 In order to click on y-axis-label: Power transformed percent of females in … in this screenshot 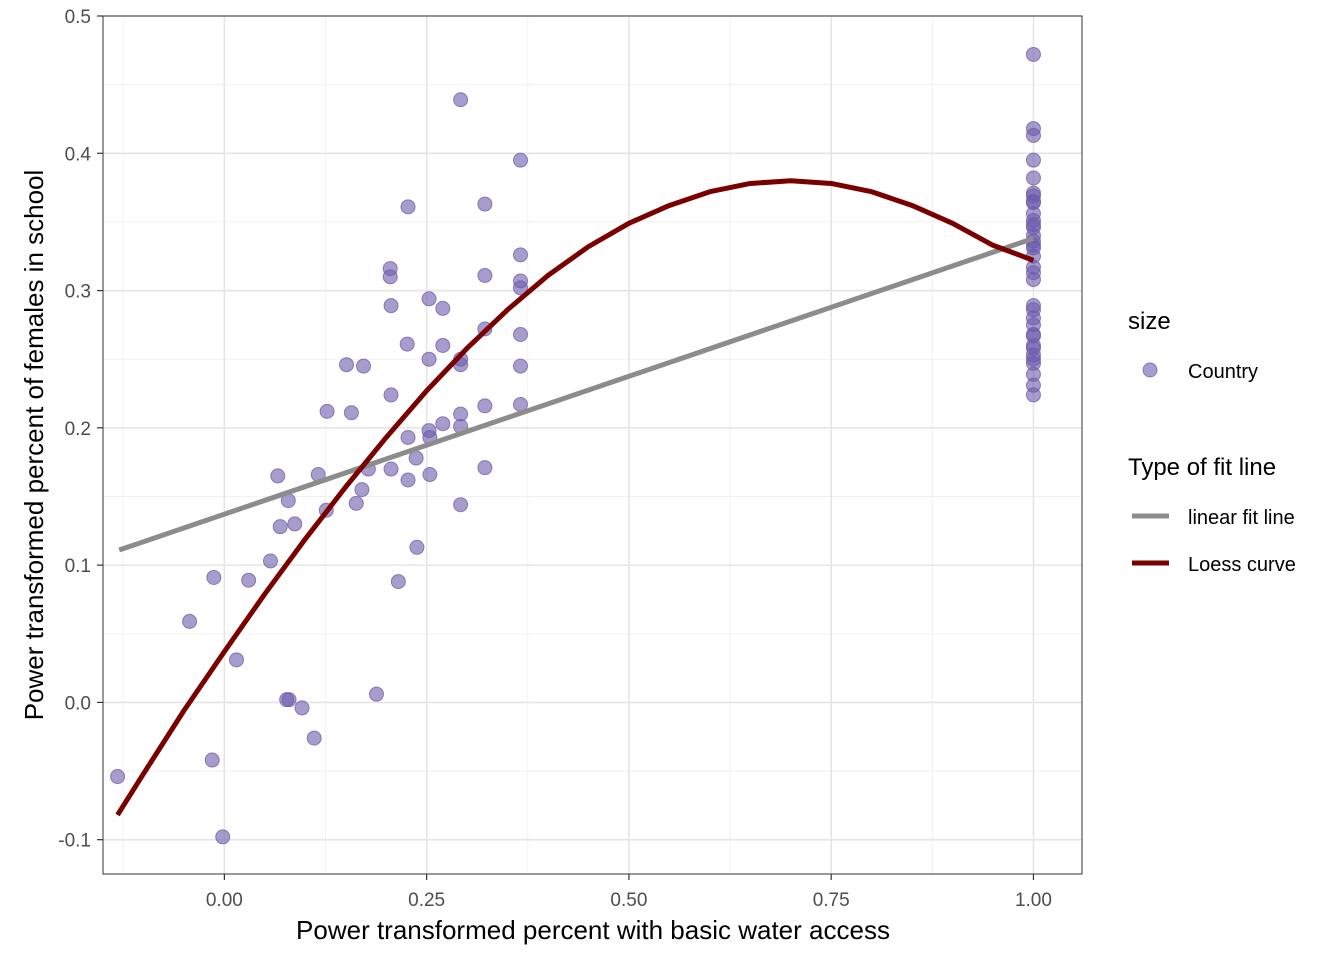, I will do `click(34, 445)`.